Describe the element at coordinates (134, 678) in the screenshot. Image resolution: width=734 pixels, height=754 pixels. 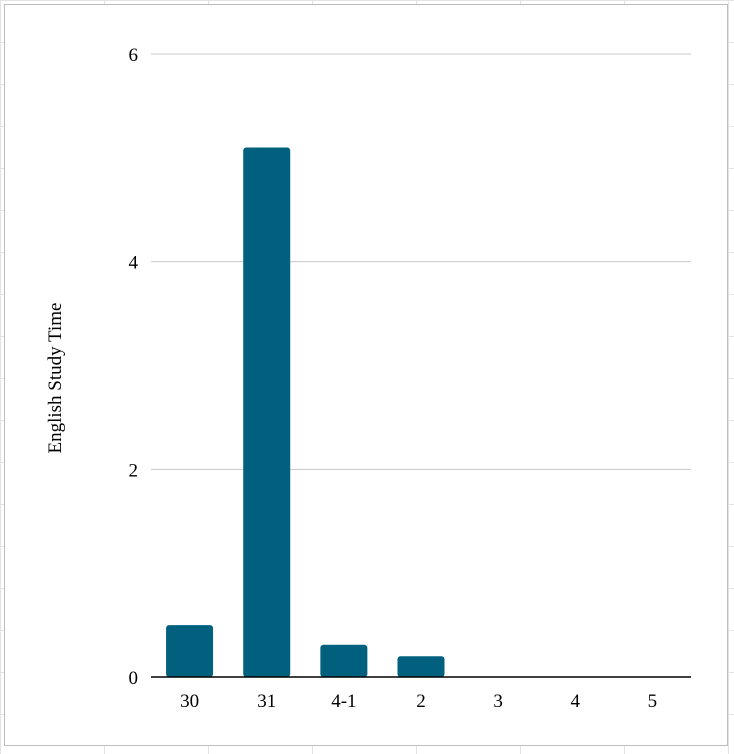
I see `y-tick-label: 0` at that location.